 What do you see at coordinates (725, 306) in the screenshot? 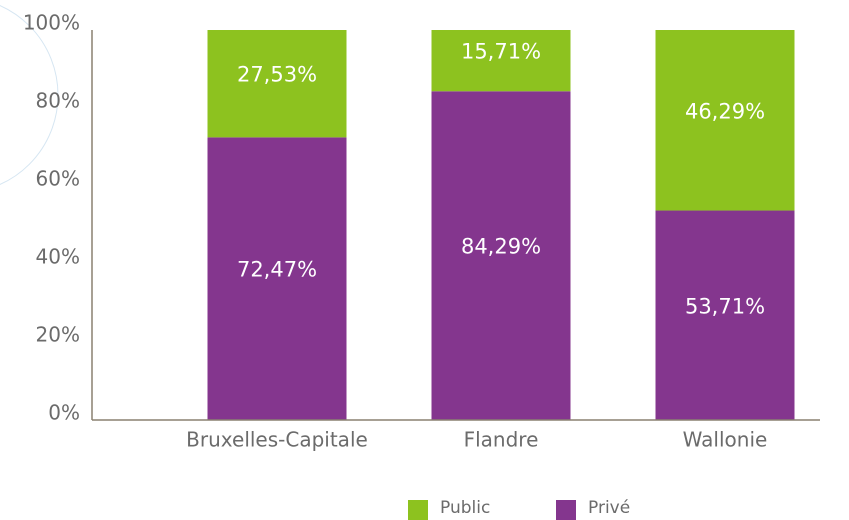
I see `value-label: 53,71%` at bounding box center [725, 306].